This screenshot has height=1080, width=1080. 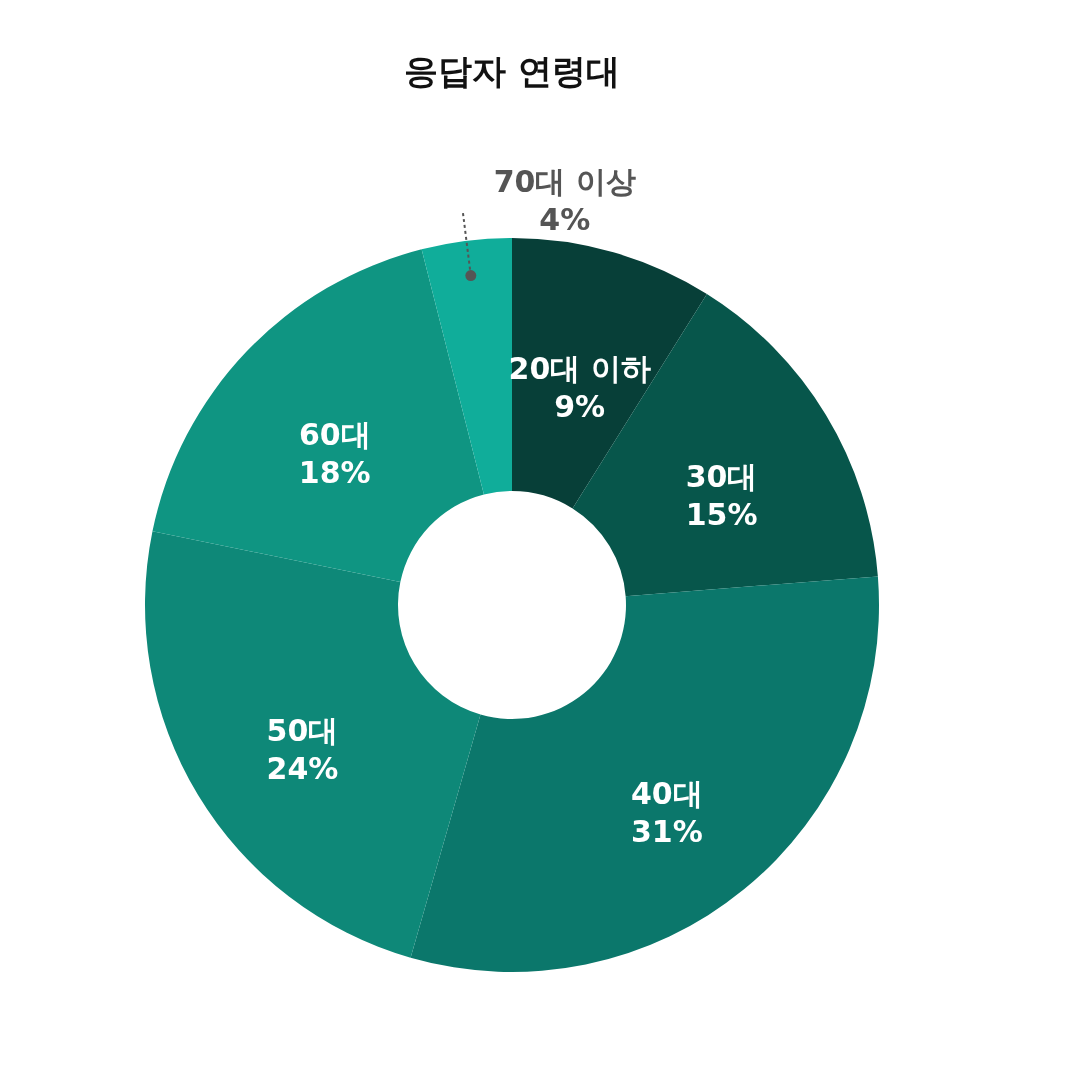 What do you see at coordinates (721, 515) in the screenshot?
I see `data-label: 15%` at bounding box center [721, 515].